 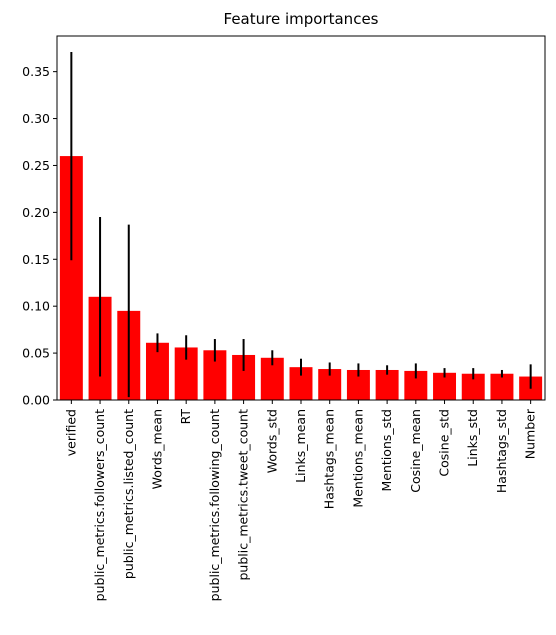 I want to click on x-tick-label: public_metrics.following_count, so click(x=214, y=505).